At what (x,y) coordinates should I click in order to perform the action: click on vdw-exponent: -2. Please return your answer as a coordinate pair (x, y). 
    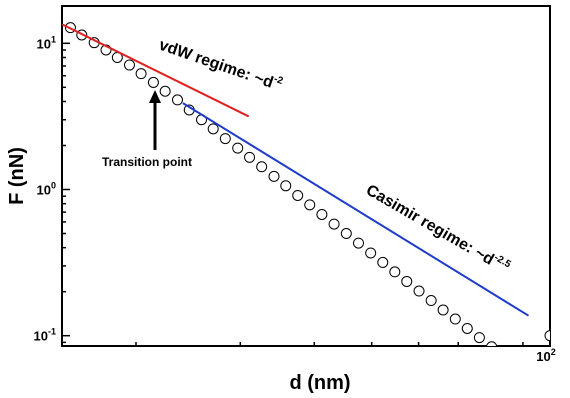
    Looking at the image, I should click on (278, 80).